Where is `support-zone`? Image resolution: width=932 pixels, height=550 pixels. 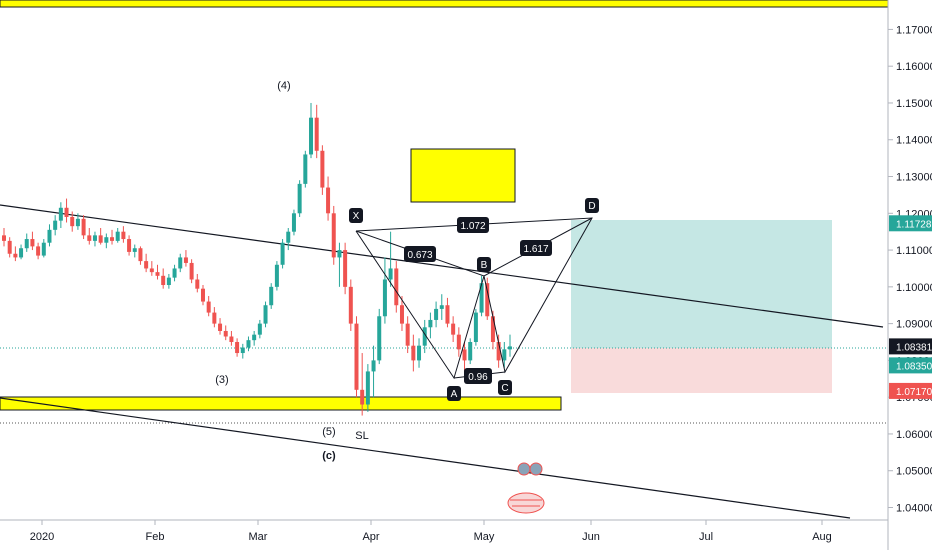
support-zone is located at coordinates (281, 403).